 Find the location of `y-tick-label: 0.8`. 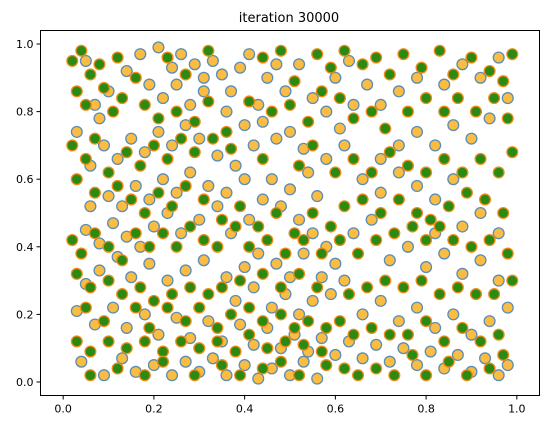

y-tick-label: 0.8 is located at coordinates (25, 112).